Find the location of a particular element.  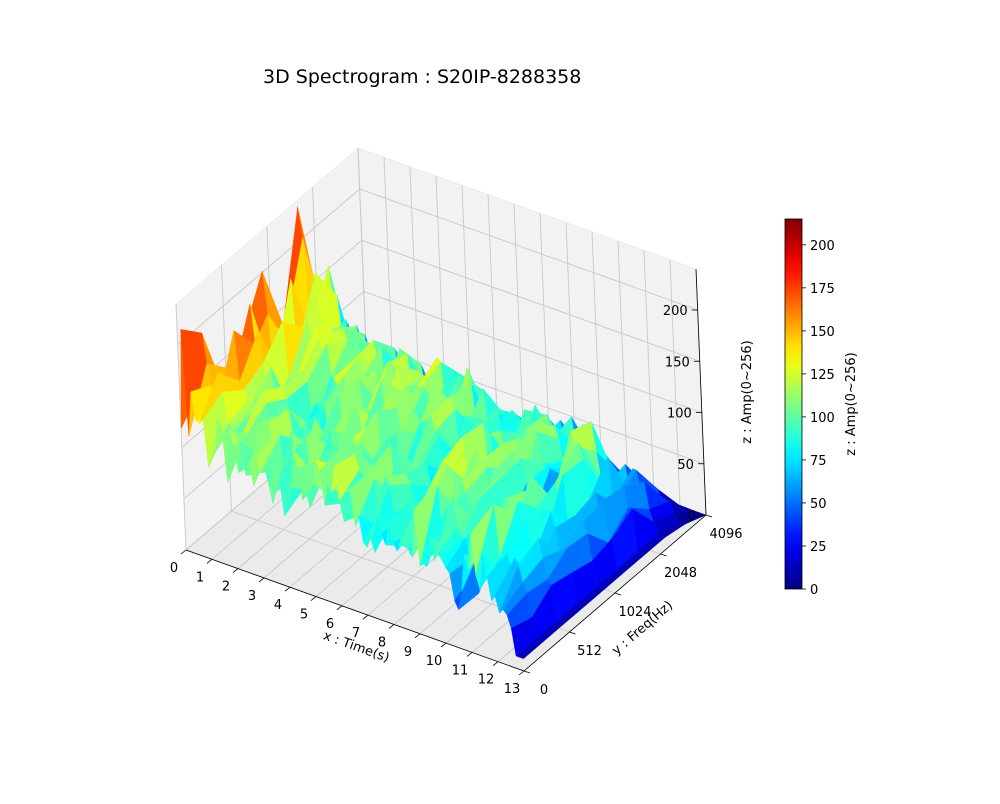

x-tick-label: 10 is located at coordinates (434, 661).